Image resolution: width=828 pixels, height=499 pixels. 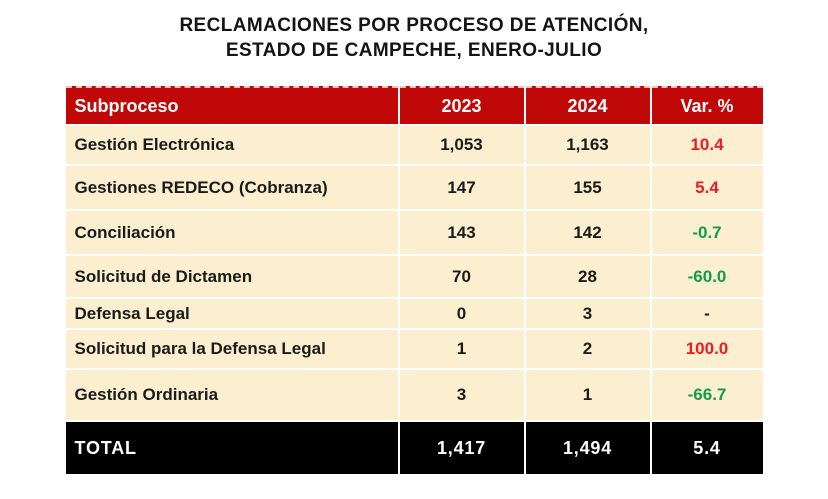 What do you see at coordinates (587, 276) in the screenshot?
I see `cell-2024: 28` at bounding box center [587, 276].